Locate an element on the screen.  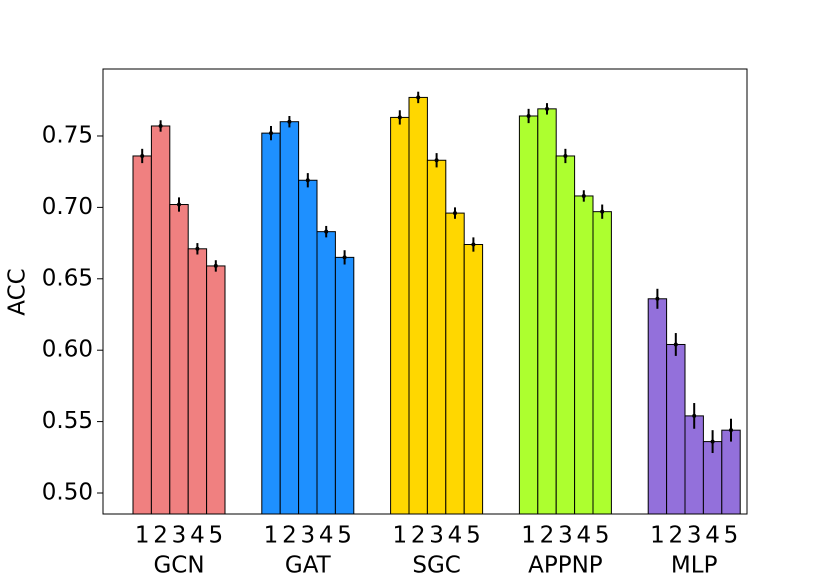
group-label: MLP is located at coordinates (694, 565).